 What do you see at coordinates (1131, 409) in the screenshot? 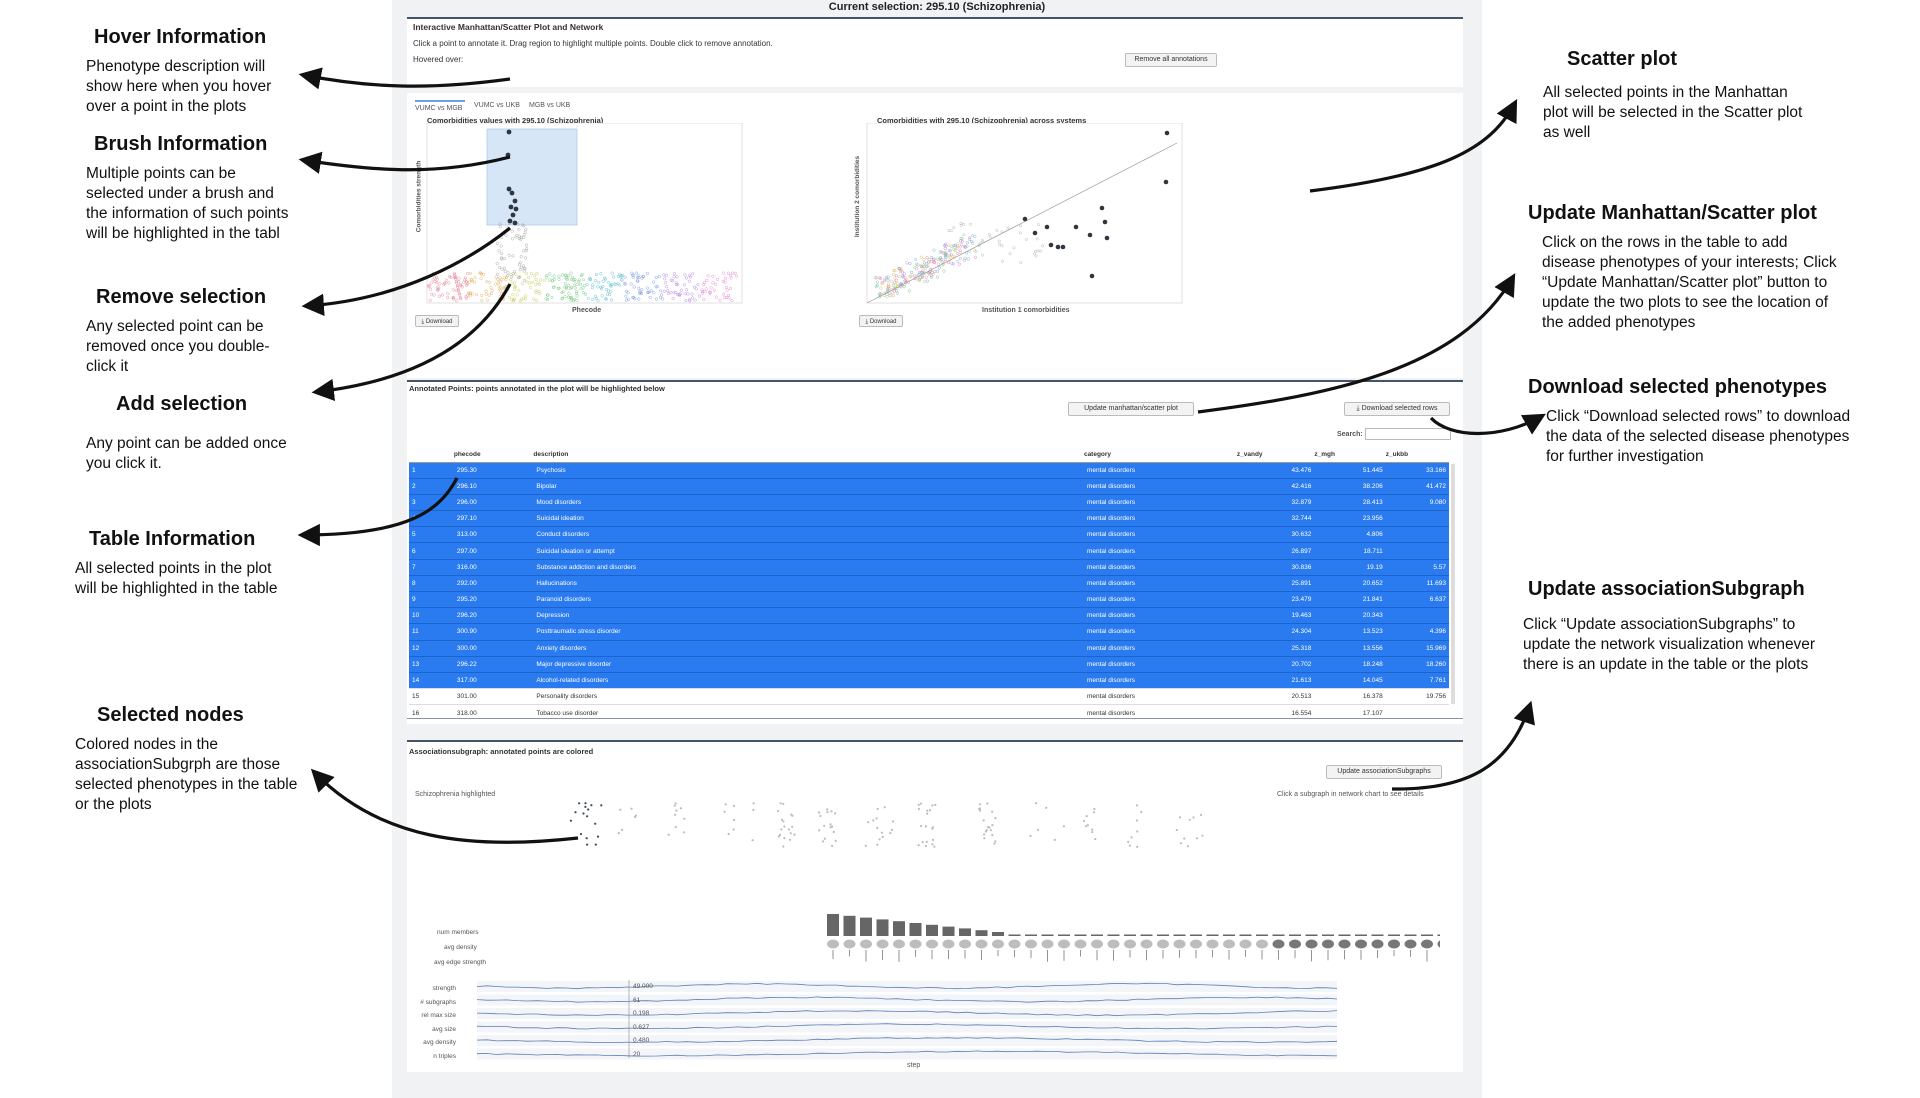
I see `update-manhattan-scatter-button: Update manhattan/scatter plot` at bounding box center [1131, 409].